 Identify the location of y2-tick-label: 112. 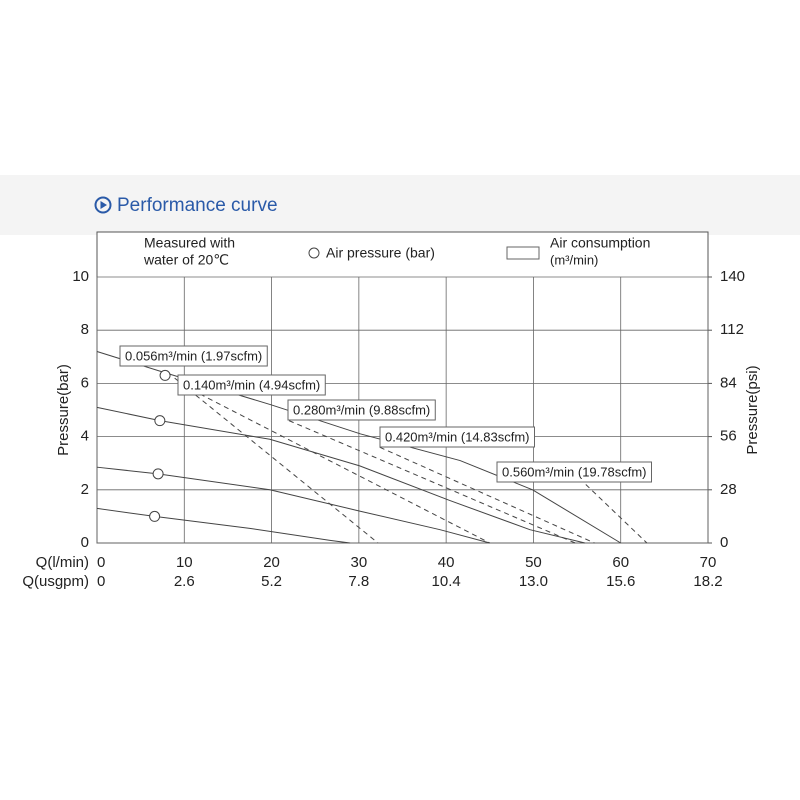
(732, 329).